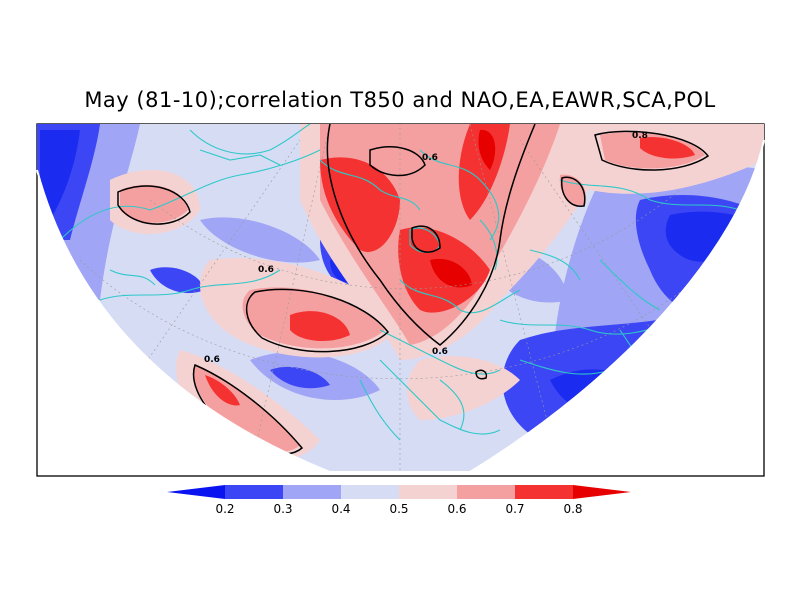 Image resolution: width=800 pixels, height=600 pixels. Describe the element at coordinates (398, 509) in the screenshot. I see `colorbar-tick-label: 0.5` at that location.